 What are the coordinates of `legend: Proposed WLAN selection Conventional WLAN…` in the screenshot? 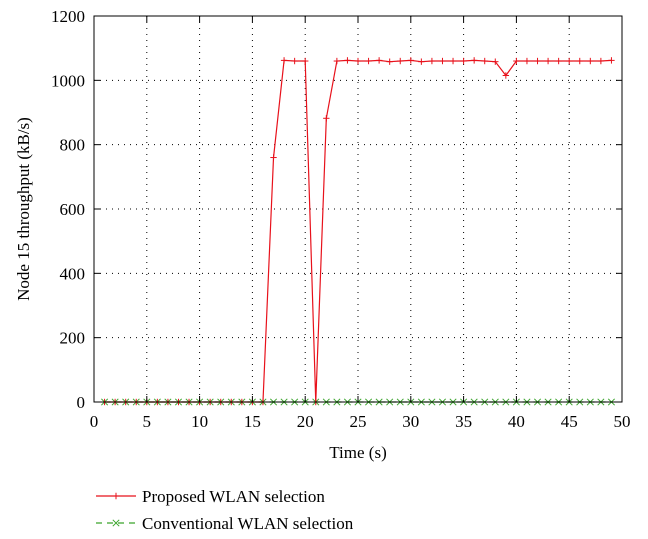 It's located at (225, 510).